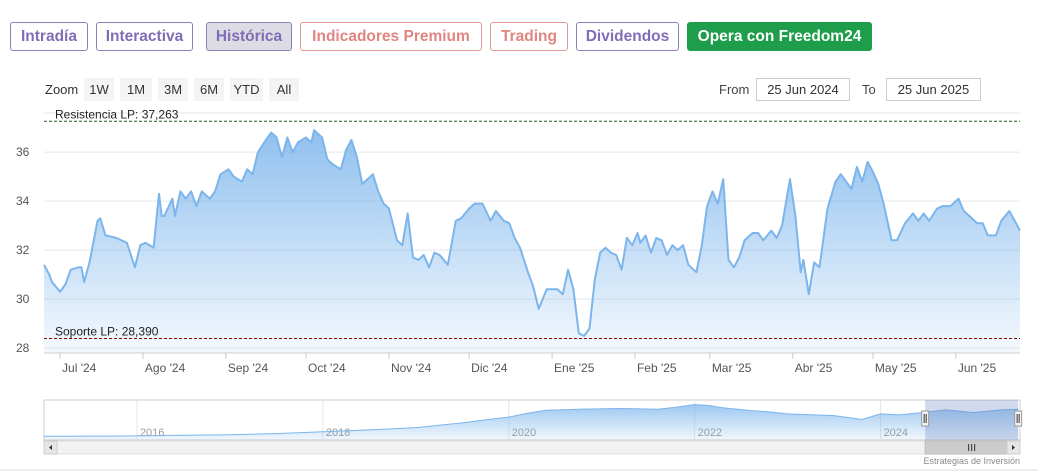 The width and height of the screenshot is (1038, 476). What do you see at coordinates (23, 201) in the screenshot?
I see `y-tick-label: 34` at bounding box center [23, 201].